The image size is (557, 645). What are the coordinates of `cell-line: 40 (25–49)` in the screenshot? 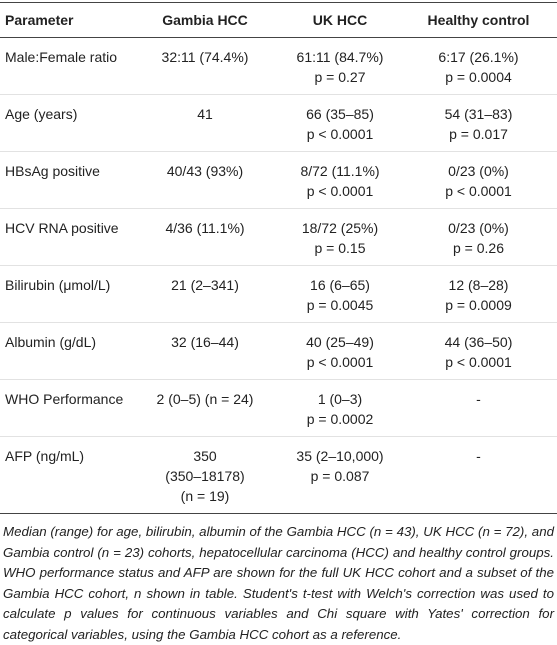 It's located at (340, 342).